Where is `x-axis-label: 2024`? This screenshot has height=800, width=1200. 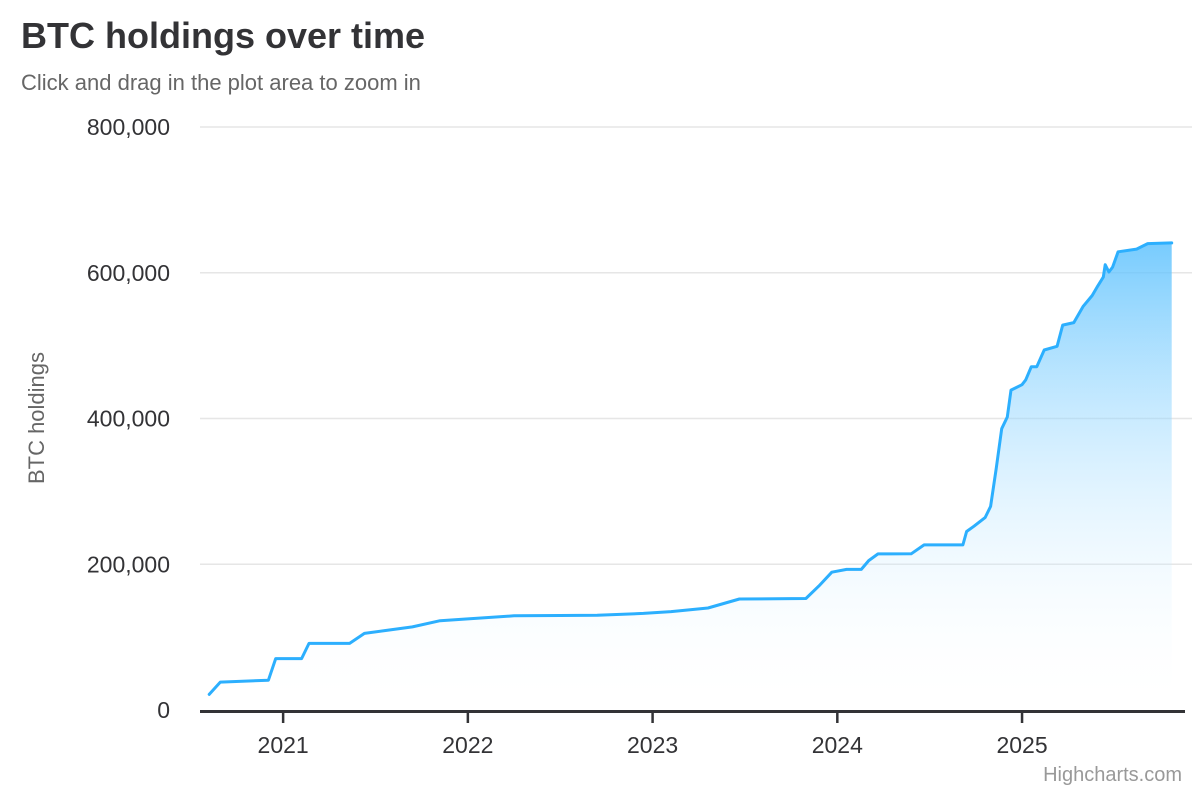
x-axis-label: 2024 is located at coordinates (837, 745).